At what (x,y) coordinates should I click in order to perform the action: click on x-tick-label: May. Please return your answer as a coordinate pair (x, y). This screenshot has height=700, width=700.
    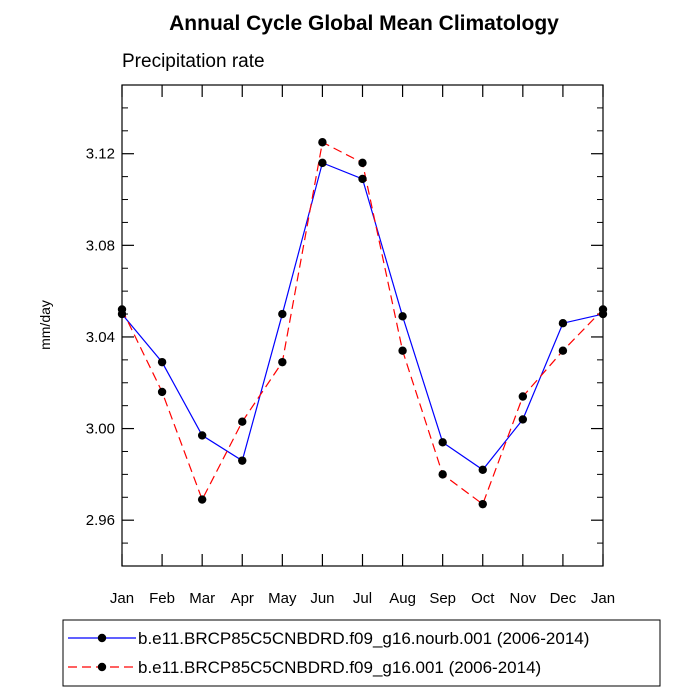
    Looking at the image, I should click on (282, 598).